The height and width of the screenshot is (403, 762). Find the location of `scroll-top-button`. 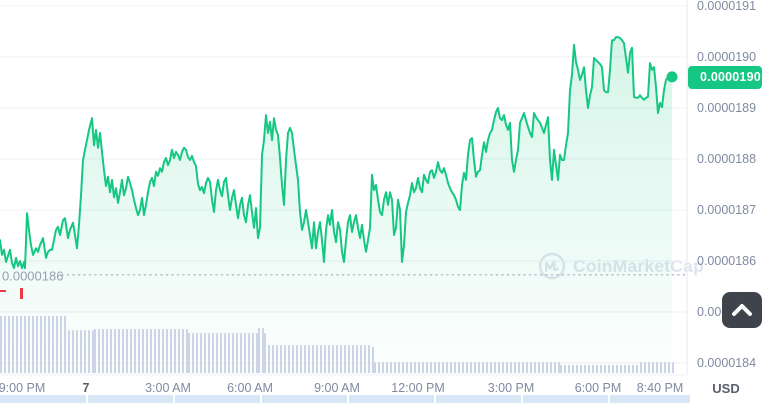

scroll-top-button is located at coordinates (742, 310).